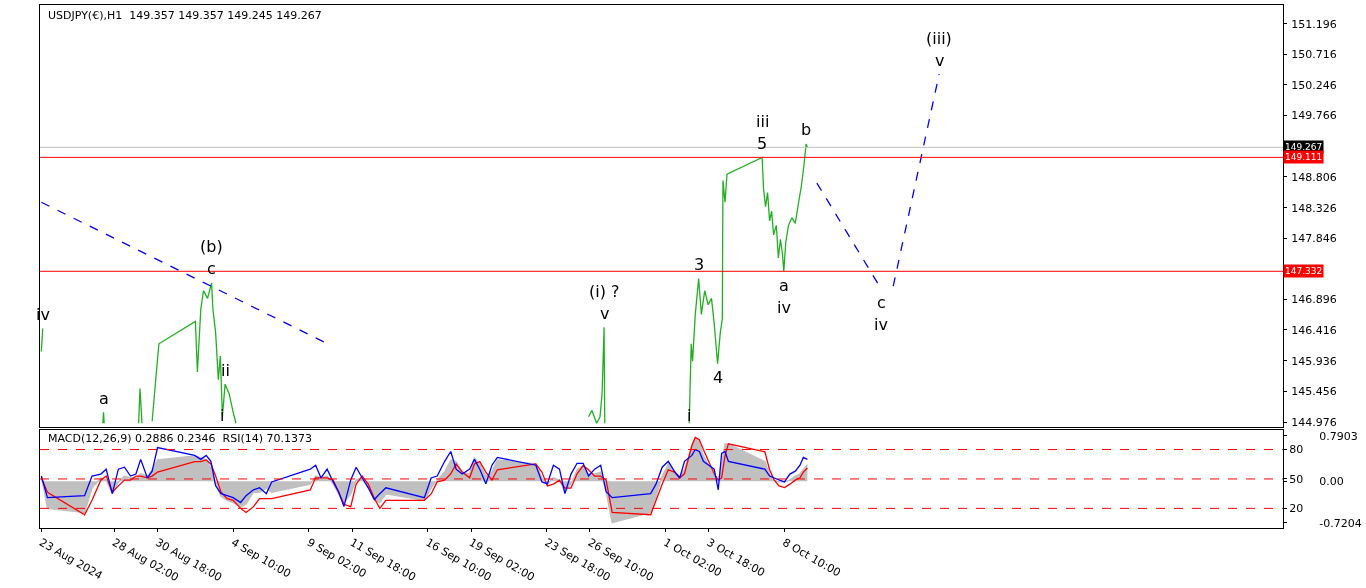 The image size is (1366, 588). I want to click on y-tick-label: 0.00, so click(1331, 482).